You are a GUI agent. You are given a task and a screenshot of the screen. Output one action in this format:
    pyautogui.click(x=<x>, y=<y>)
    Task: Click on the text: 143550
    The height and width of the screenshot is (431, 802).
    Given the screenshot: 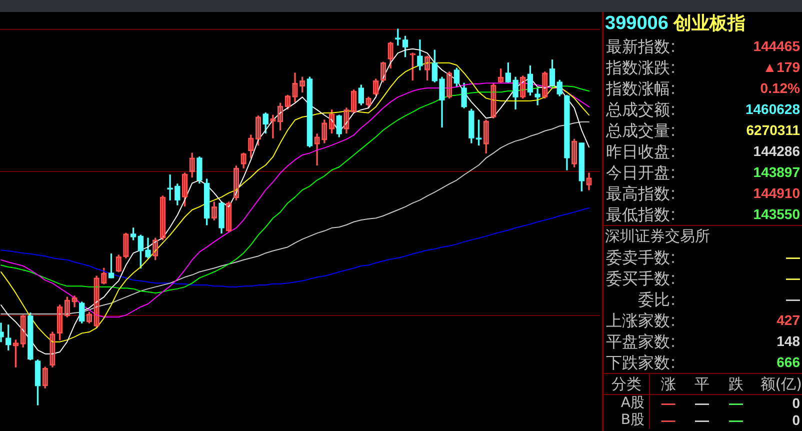 What is the action you would take?
    pyautogui.click(x=776, y=214)
    